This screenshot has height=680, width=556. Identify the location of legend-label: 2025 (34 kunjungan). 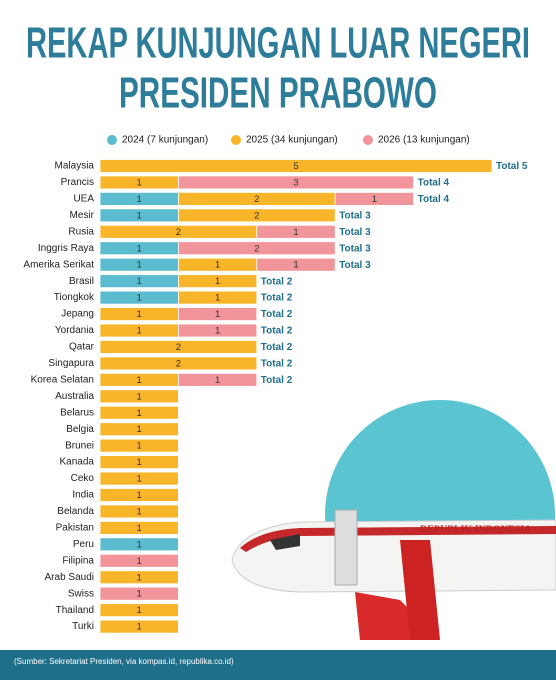
(292, 140).